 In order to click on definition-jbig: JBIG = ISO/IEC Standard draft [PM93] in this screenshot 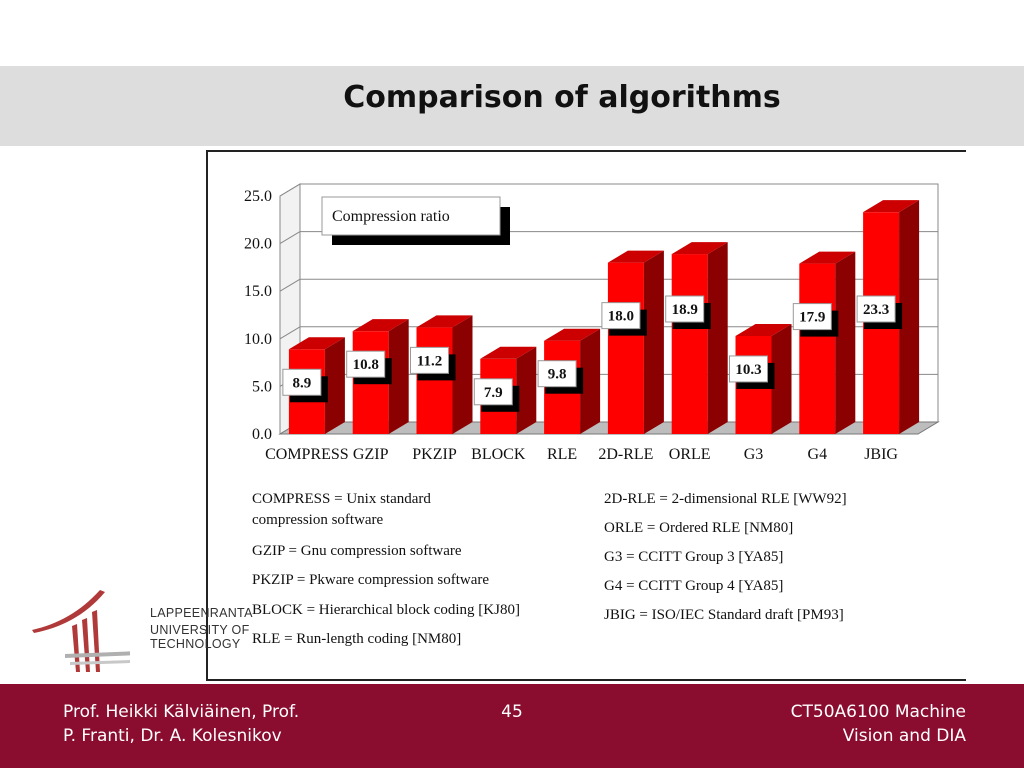, I will do `click(724, 615)`.